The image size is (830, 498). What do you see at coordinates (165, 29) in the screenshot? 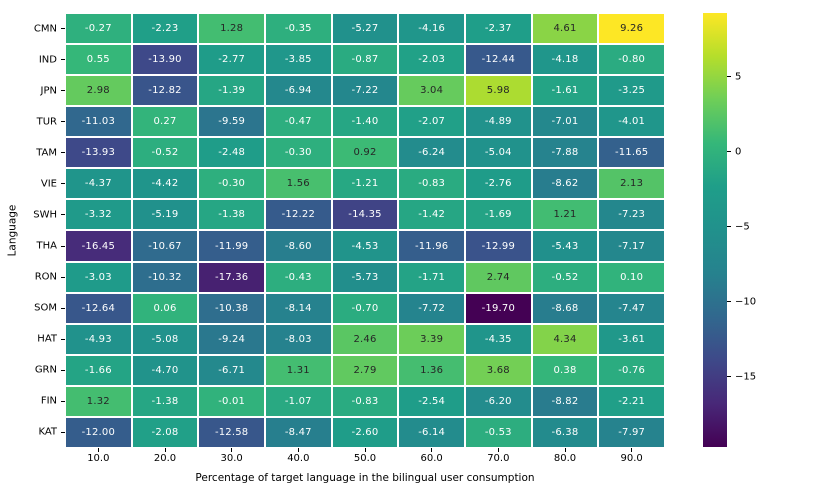
I see `heatmap-cell: -2.23` at bounding box center [165, 29].